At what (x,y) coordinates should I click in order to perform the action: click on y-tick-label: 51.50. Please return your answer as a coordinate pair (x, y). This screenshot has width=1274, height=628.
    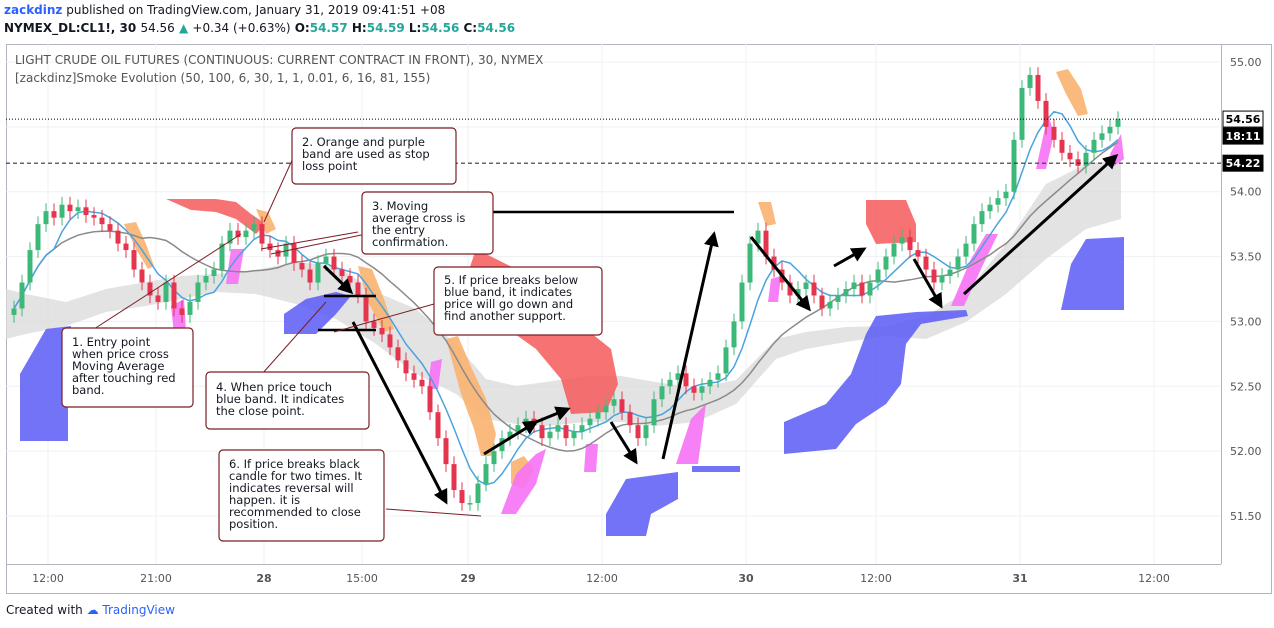
    Looking at the image, I should click on (1246, 516).